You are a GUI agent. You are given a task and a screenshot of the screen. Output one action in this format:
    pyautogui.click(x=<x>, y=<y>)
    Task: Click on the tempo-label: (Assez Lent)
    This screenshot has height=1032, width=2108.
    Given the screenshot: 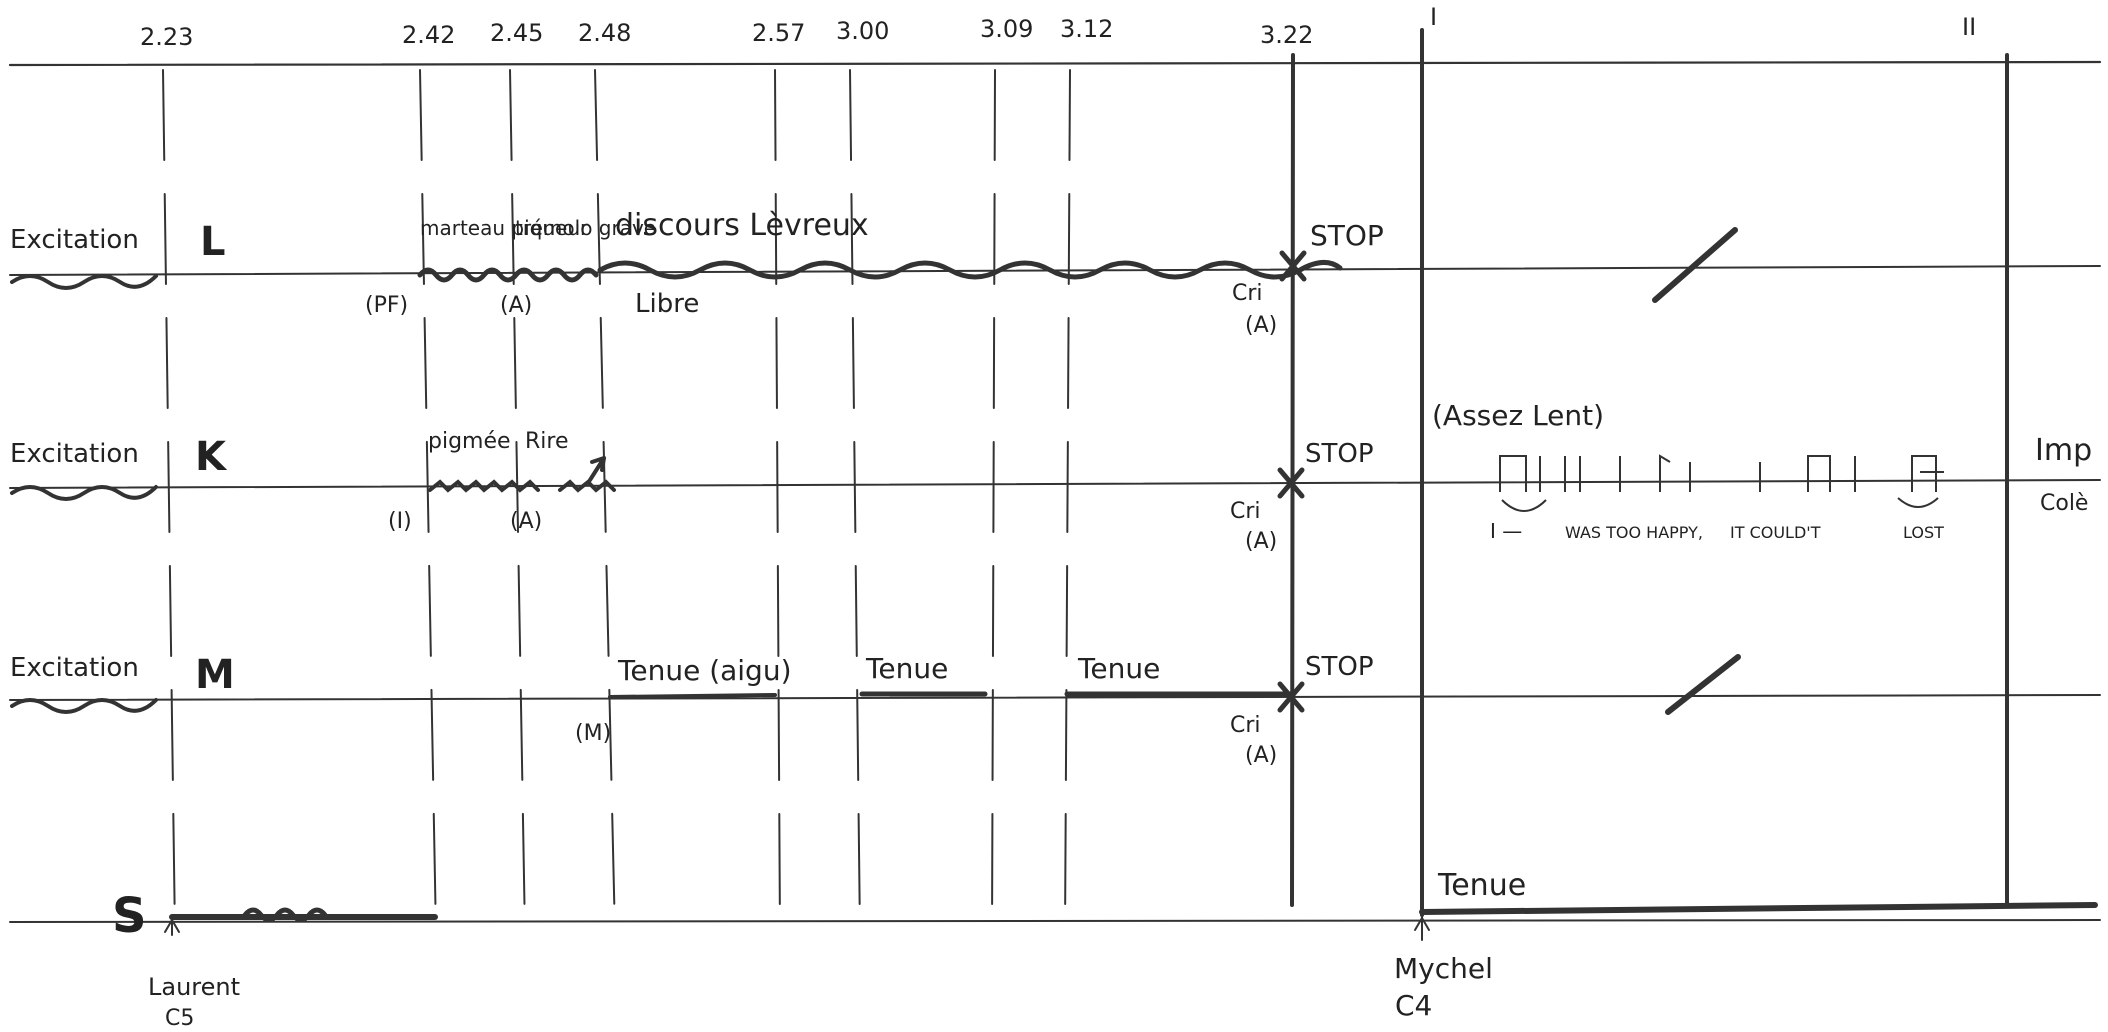 What is the action you would take?
    pyautogui.click(x=1518, y=415)
    